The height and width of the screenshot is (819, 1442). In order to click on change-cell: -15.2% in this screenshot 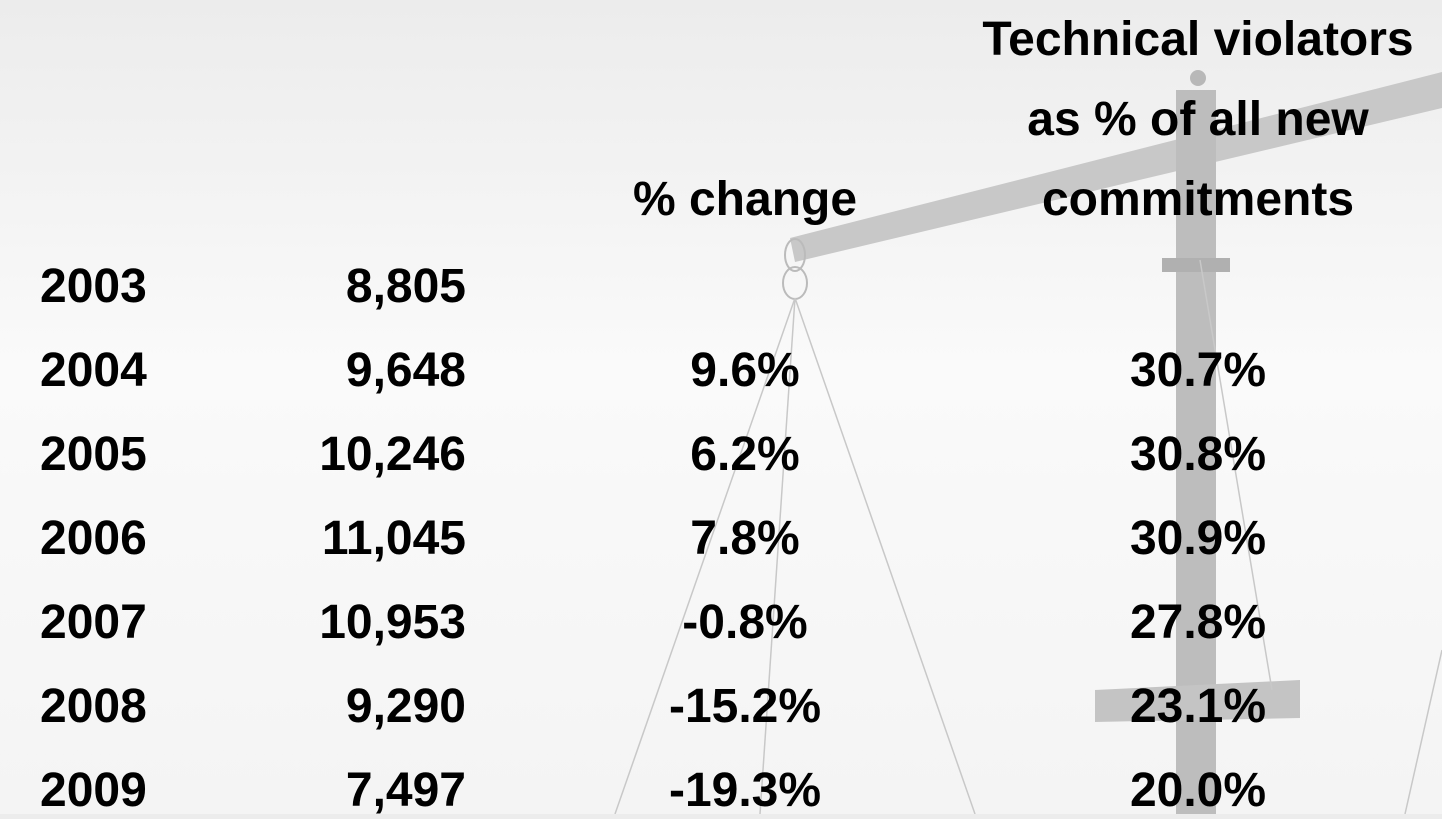, I will do `click(745, 706)`.